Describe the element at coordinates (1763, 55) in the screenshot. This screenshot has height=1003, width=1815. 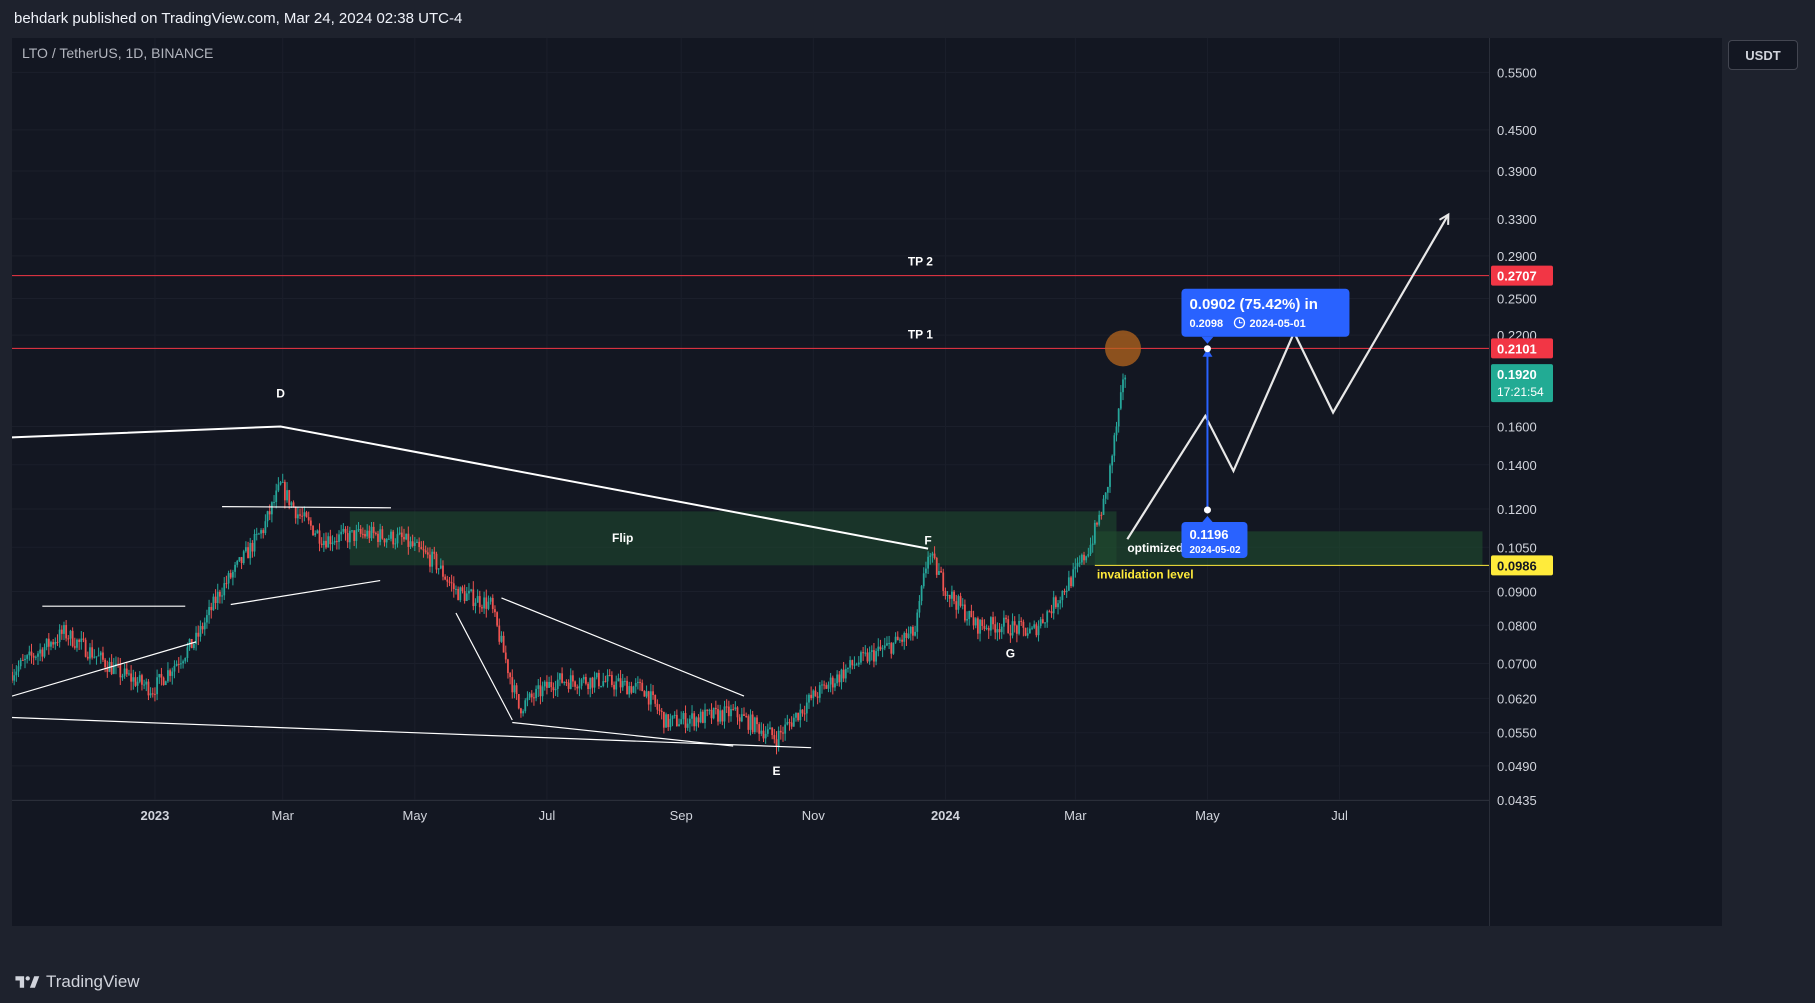
I see `currency-button: USDT` at that location.